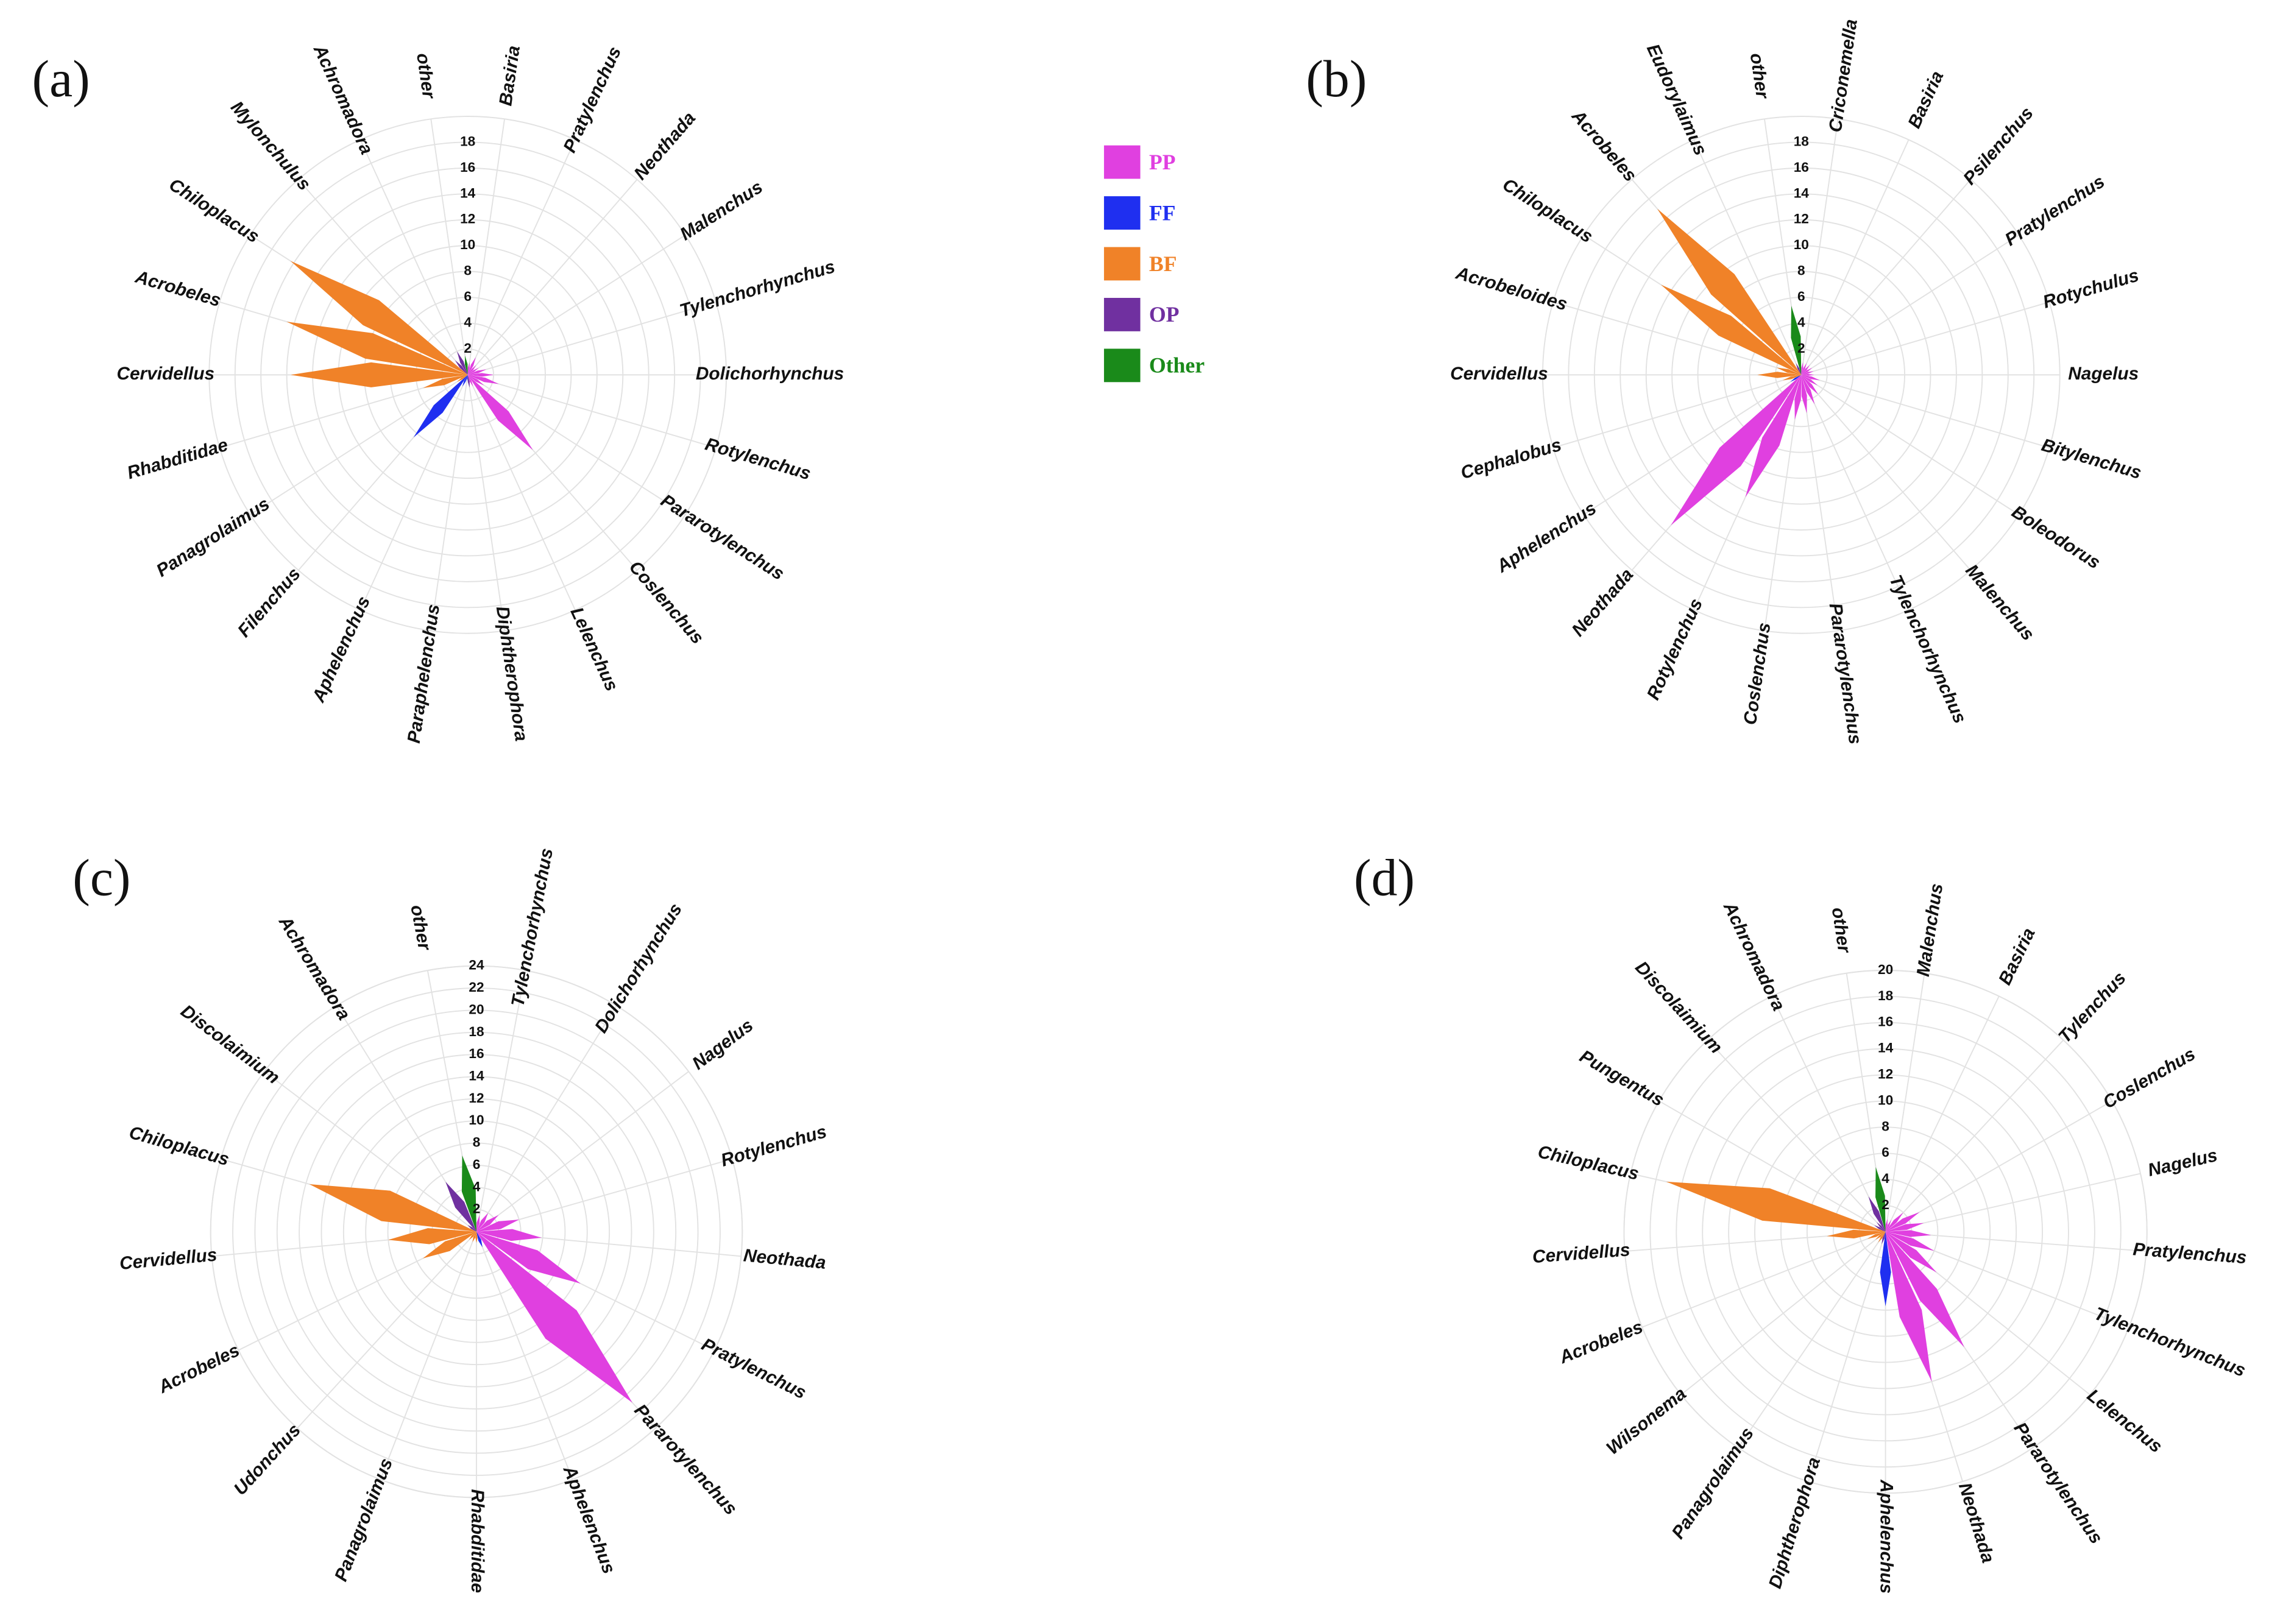 This screenshot has height=1624, width=2269. Describe the element at coordinates (773, 1146) in the screenshot. I see `category-label: Rotylenchus` at that location.